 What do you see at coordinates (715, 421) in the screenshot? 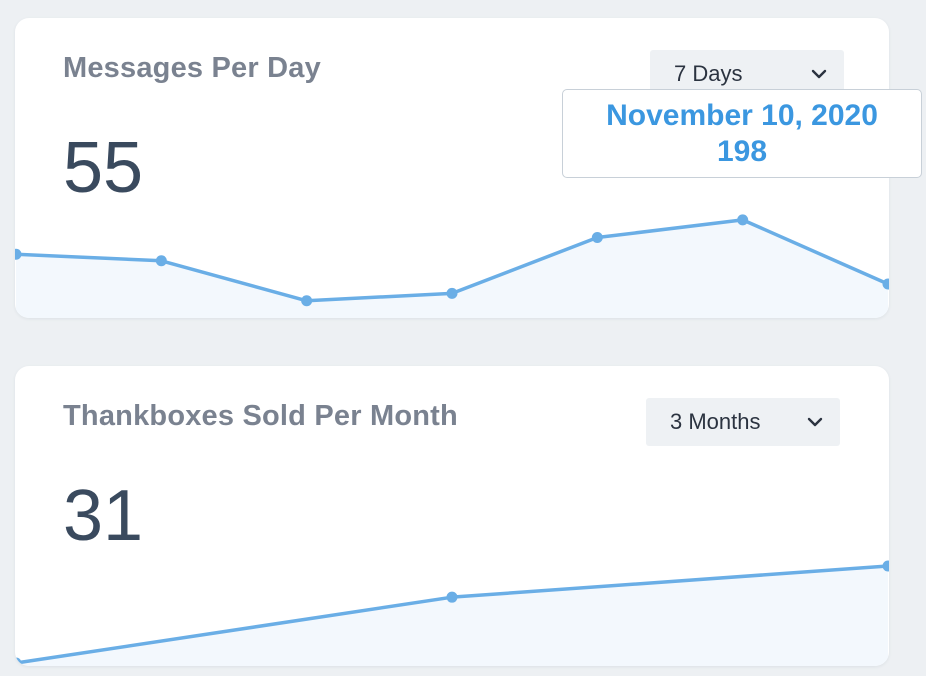
I see `range-select-value: 3 Months` at bounding box center [715, 421].